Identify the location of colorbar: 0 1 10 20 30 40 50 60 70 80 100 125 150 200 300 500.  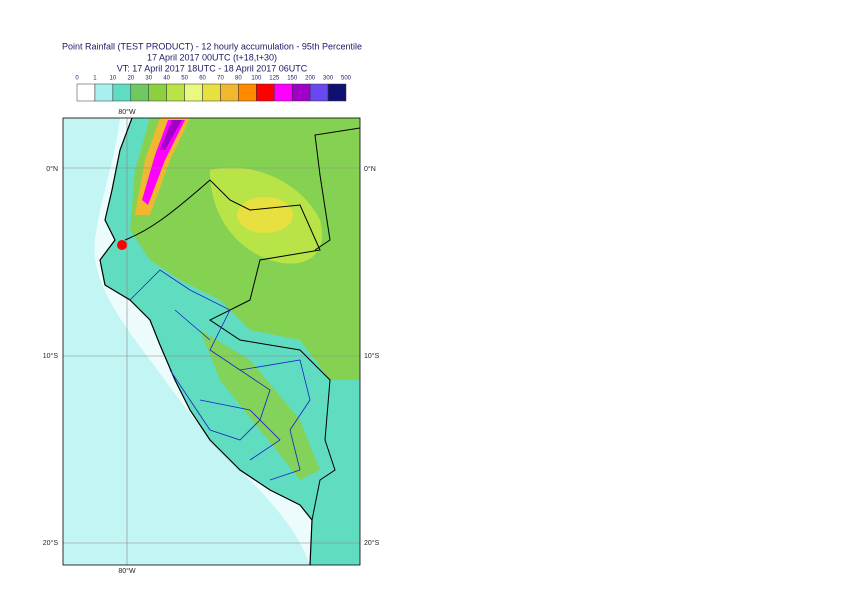
(213, 89).